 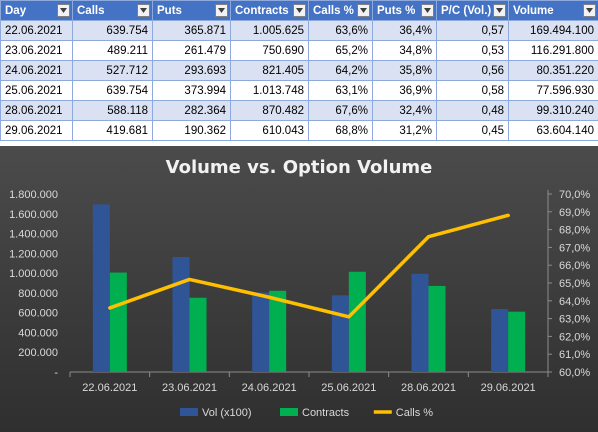 What do you see at coordinates (36, 10) in the screenshot?
I see `column-header: Day` at bounding box center [36, 10].